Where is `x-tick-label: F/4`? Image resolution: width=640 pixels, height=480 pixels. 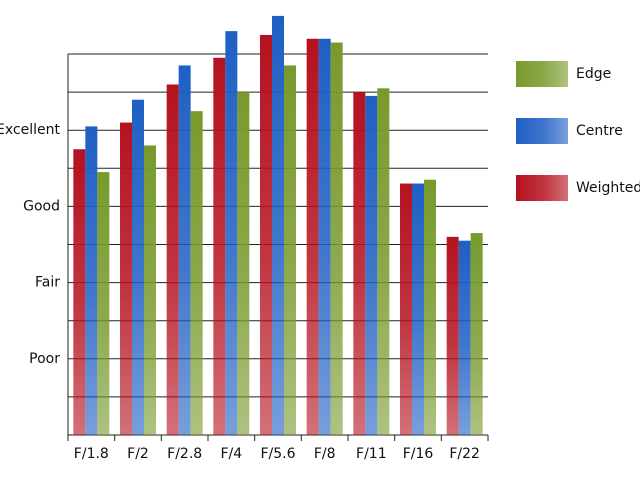 x-tick-label: F/4 is located at coordinates (231, 454).